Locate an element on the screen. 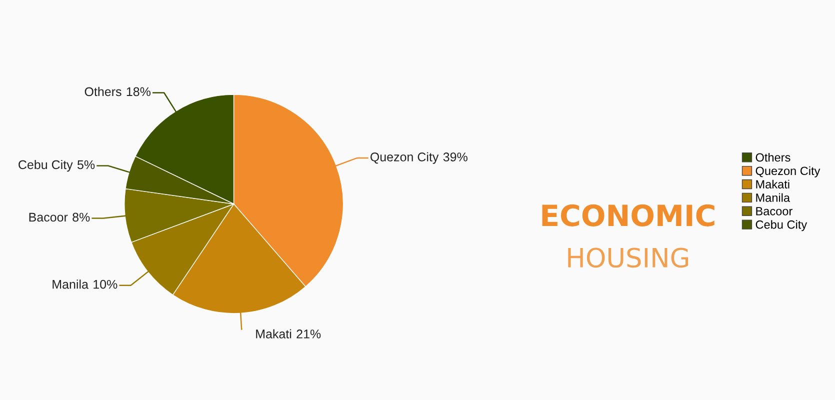 The width and height of the screenshot is (835, 400). legend-label: Cebu City is located at coordinates (782, 226).